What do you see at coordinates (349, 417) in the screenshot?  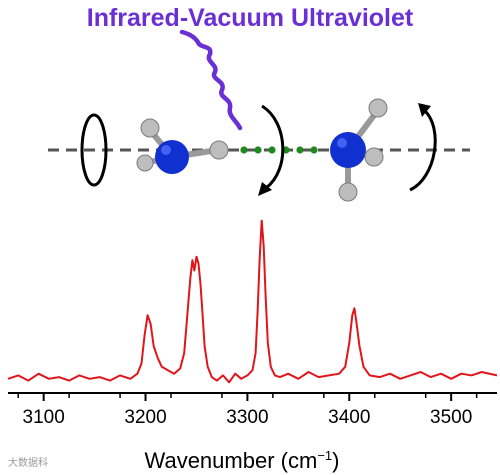 I see `x-tick-label: 3400` at bounding box center [349, 417].